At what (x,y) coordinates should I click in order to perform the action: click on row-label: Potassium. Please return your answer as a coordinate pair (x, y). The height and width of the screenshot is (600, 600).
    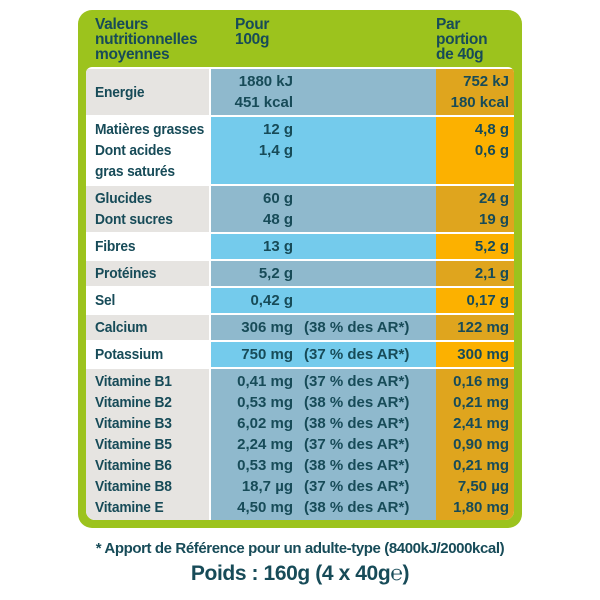
    Looking at the image, I should click on (129, 354).